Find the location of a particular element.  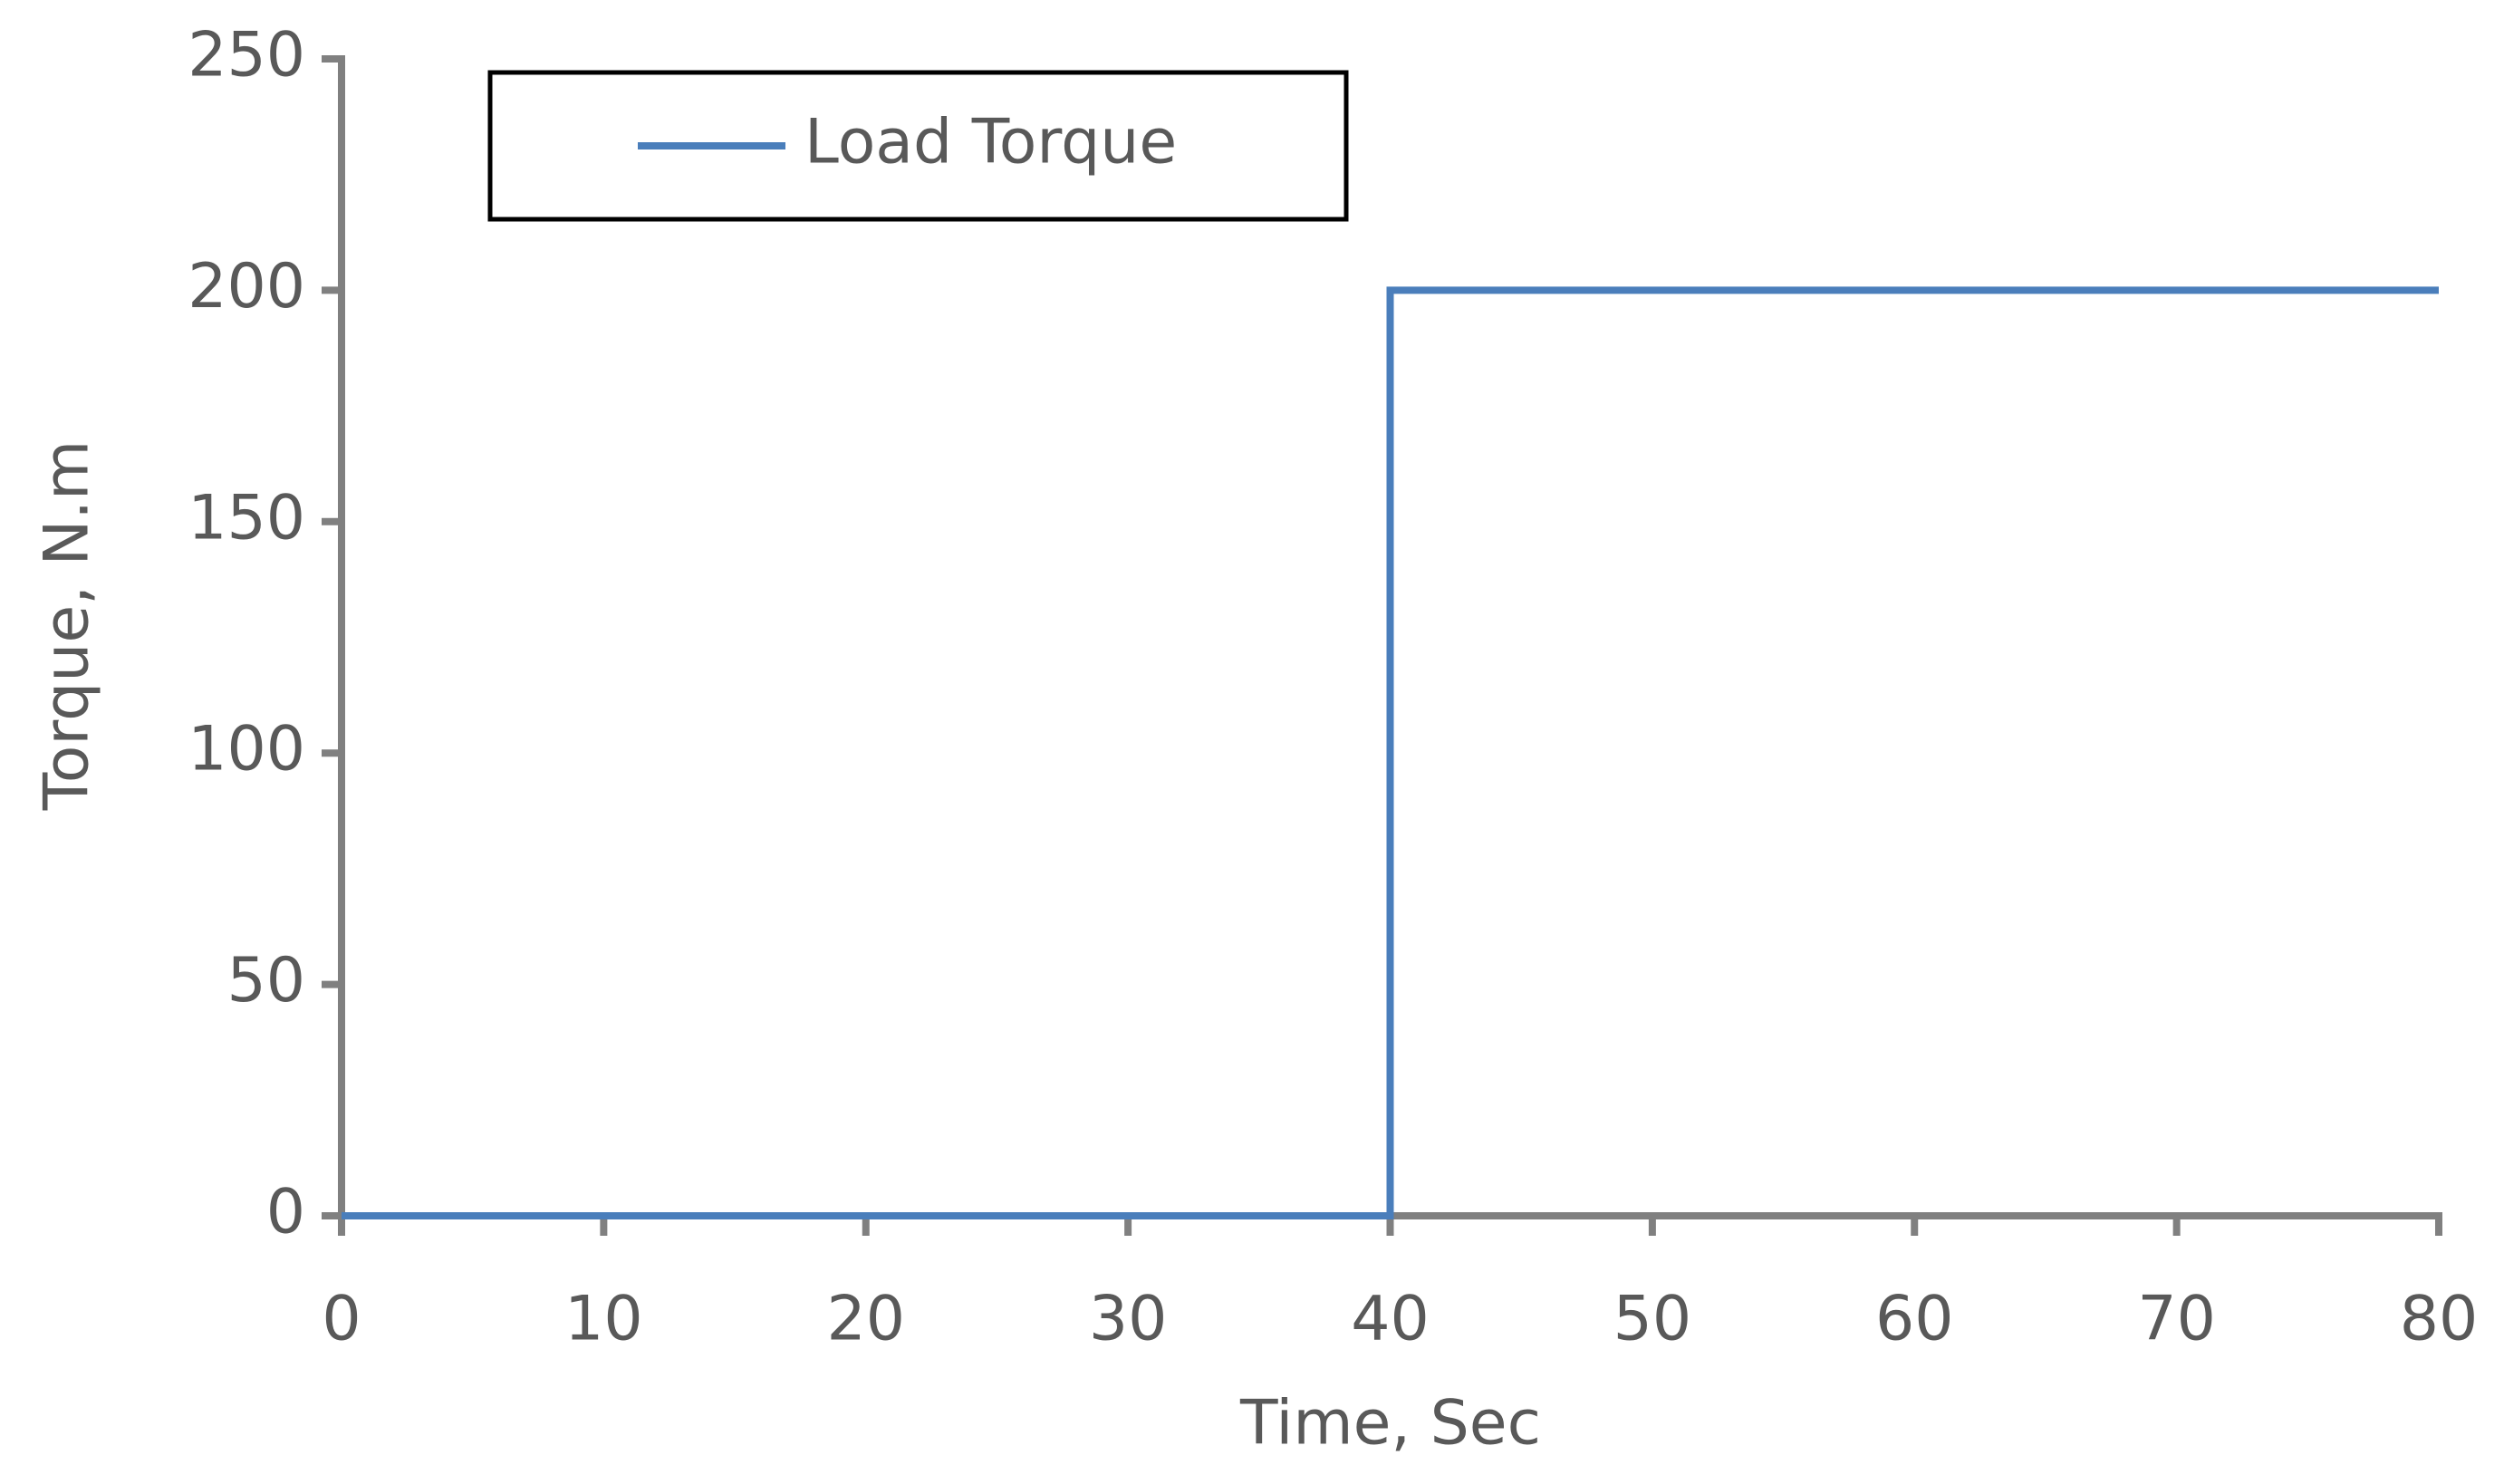

x-tick-label: 40 is located at coordinates (1390, 1319).